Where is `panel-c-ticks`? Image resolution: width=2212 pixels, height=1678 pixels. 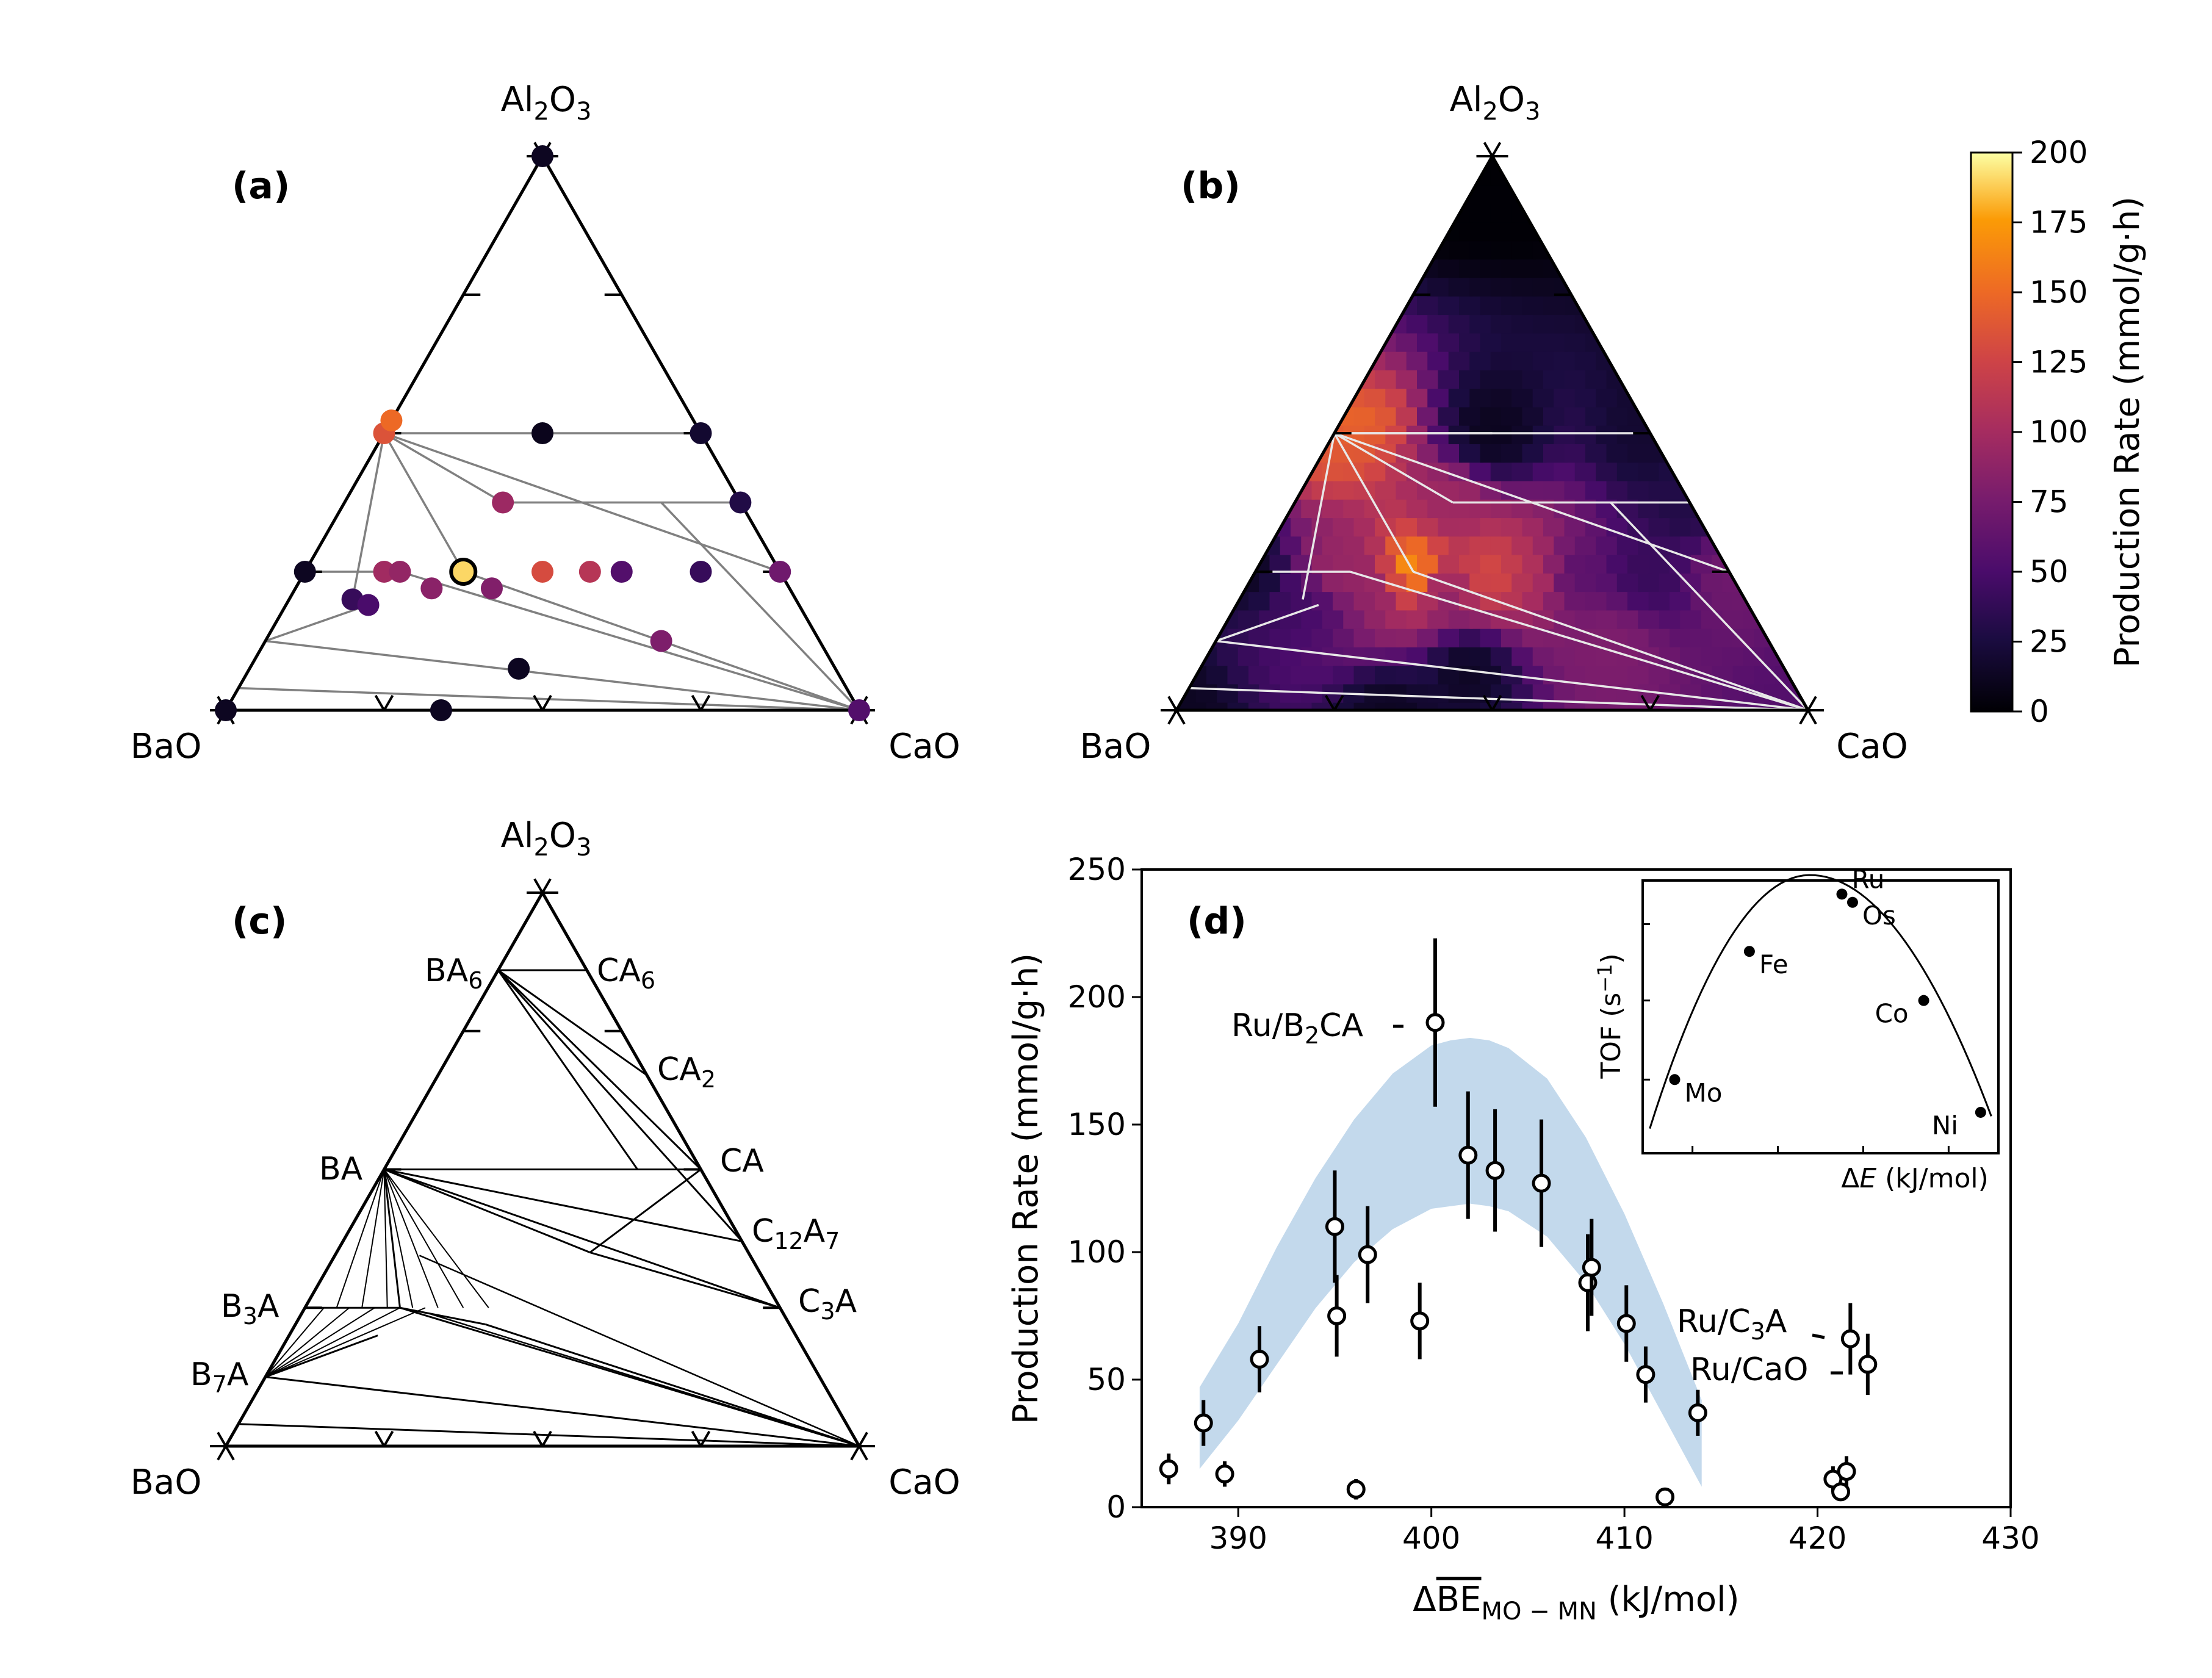 panel-c-ticks is located at coordinates (542, 1169).